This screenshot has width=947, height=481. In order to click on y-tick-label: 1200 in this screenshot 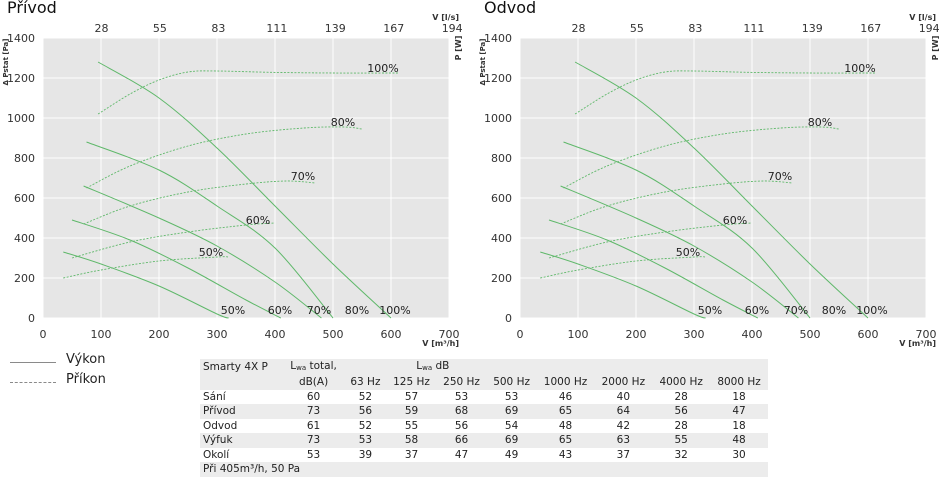, I will do `click(498, 78)`.